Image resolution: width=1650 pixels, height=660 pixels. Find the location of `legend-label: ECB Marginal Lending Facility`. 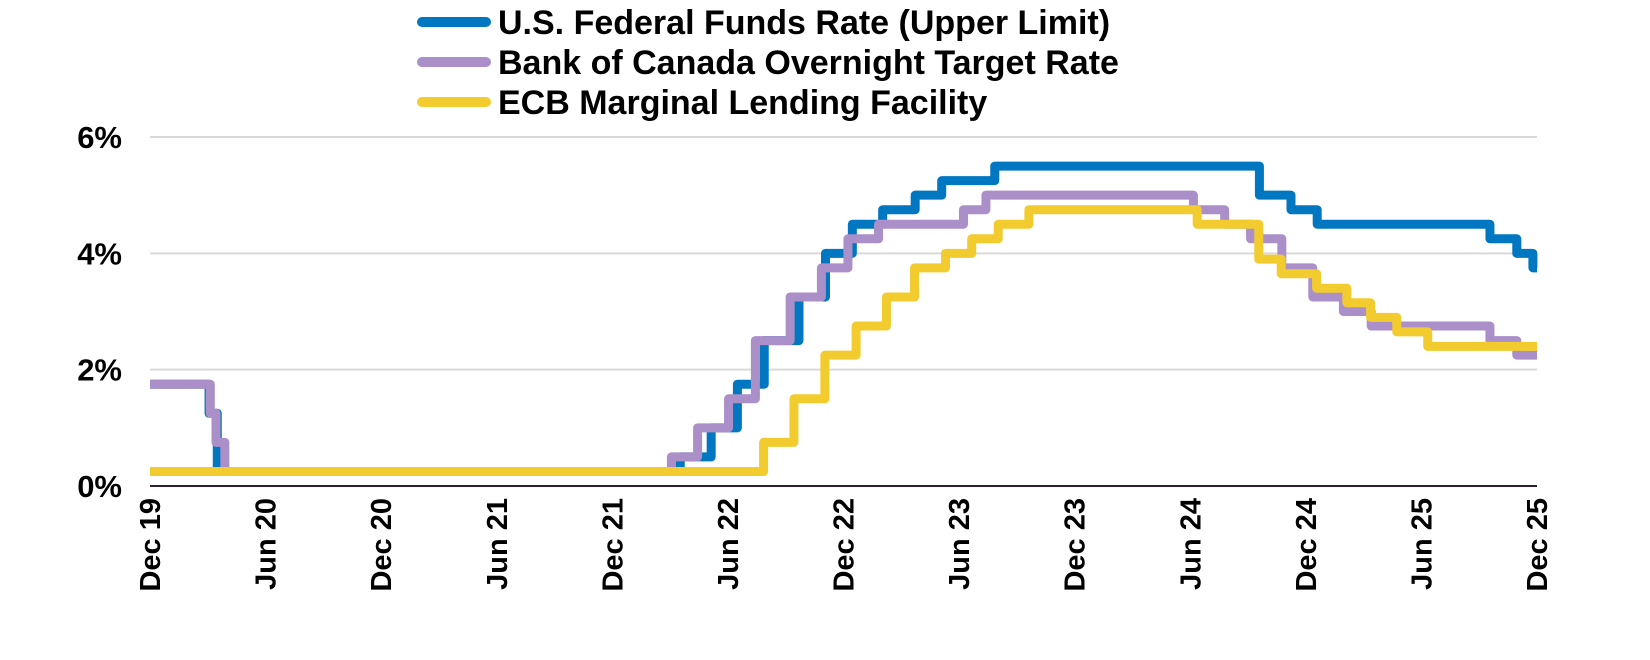

legend-label: ECB Marginal Lending Facility is located at coordinates (742, 103).